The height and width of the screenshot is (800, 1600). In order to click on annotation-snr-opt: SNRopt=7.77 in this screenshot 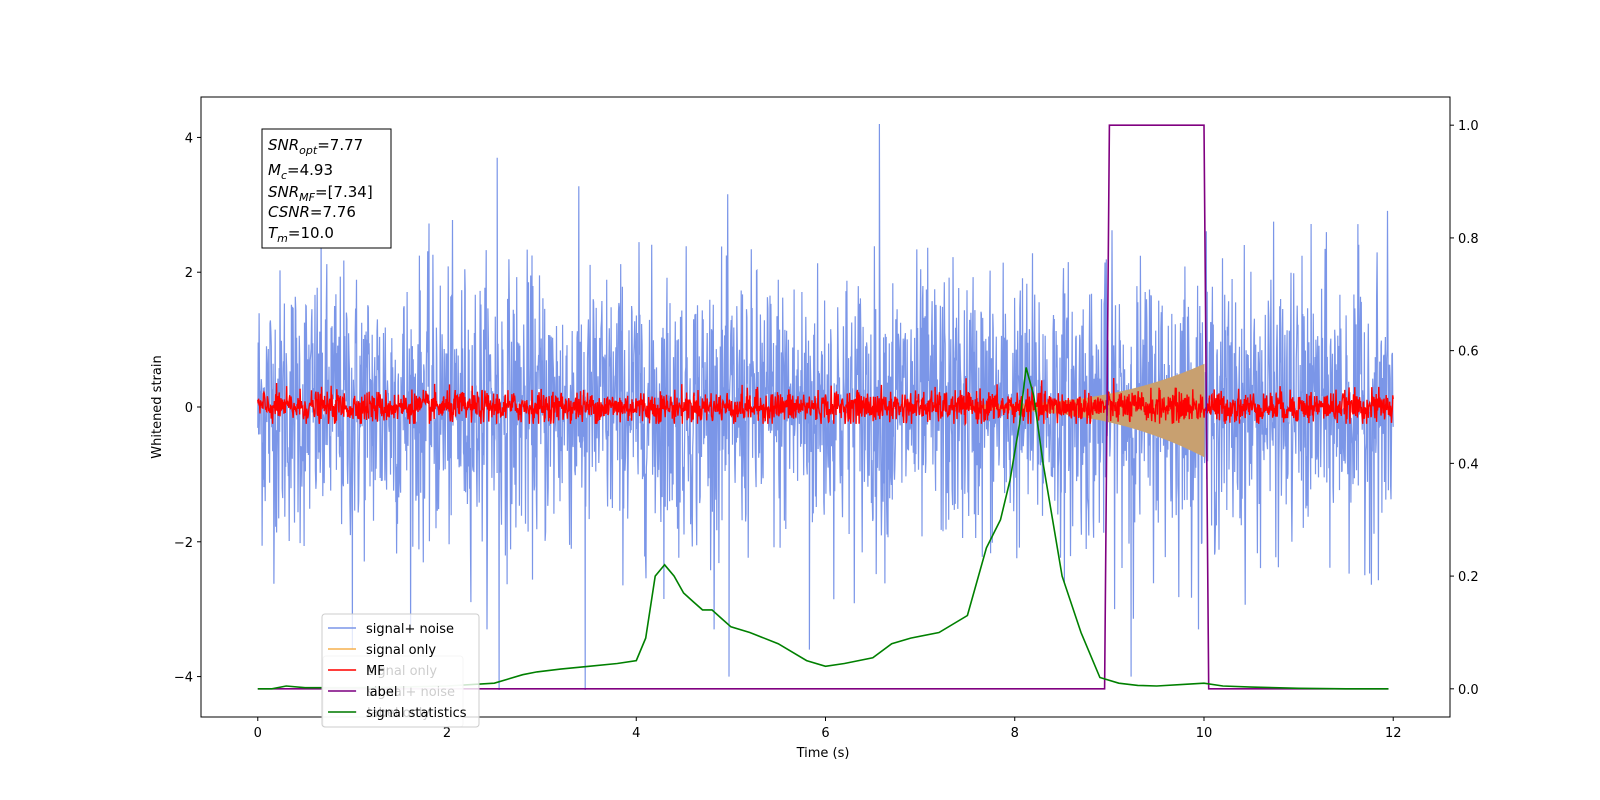, I will do `click(315, 146)`.